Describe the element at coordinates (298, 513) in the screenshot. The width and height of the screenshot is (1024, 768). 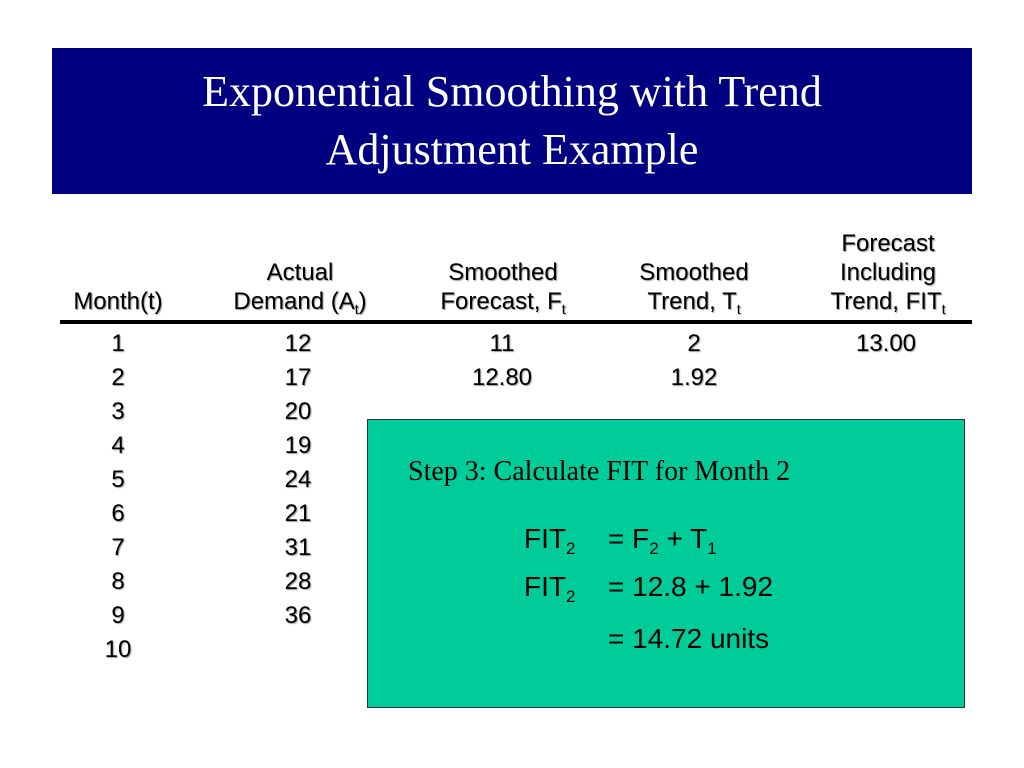
I see `table-cell-actual: 21` at that location.